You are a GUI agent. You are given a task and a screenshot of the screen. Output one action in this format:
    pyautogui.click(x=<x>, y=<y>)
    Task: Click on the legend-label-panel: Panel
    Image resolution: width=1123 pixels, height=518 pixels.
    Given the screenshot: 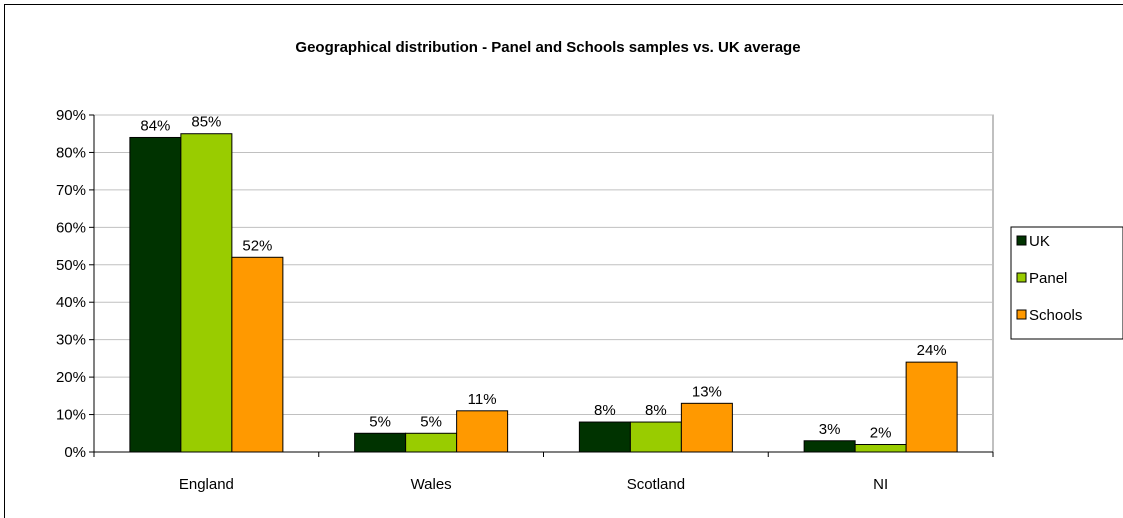 What is the action you would take?
    pyautogui.click(x=1048, y=278)
    